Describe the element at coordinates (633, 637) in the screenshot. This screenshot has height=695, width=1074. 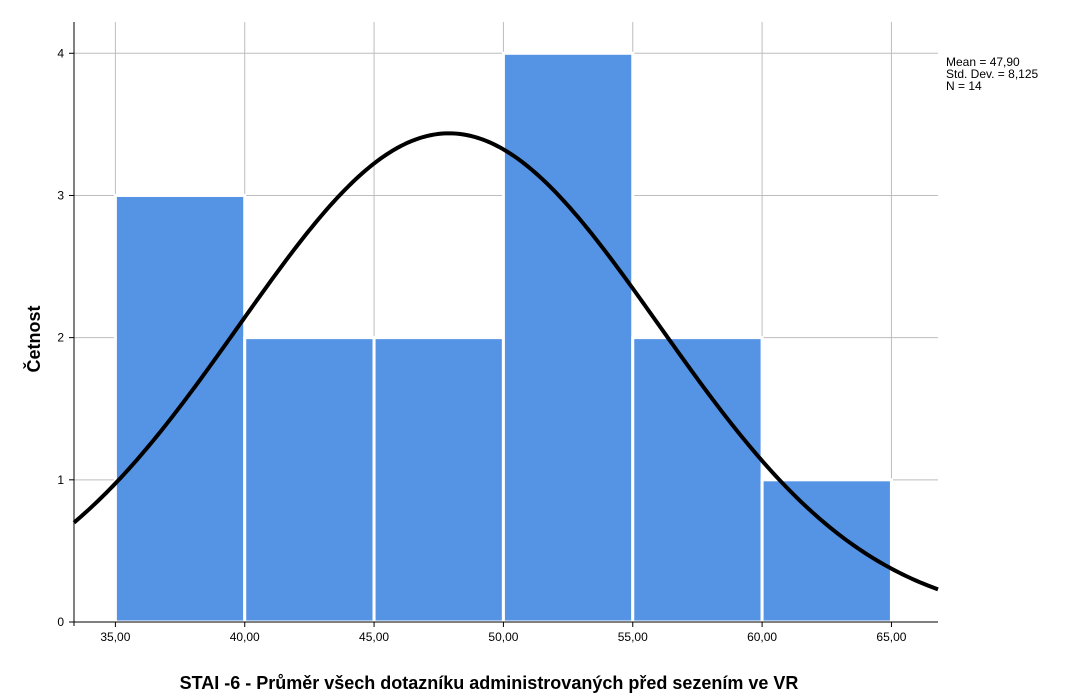
I see `x-tick-label: 55,00` at that location.